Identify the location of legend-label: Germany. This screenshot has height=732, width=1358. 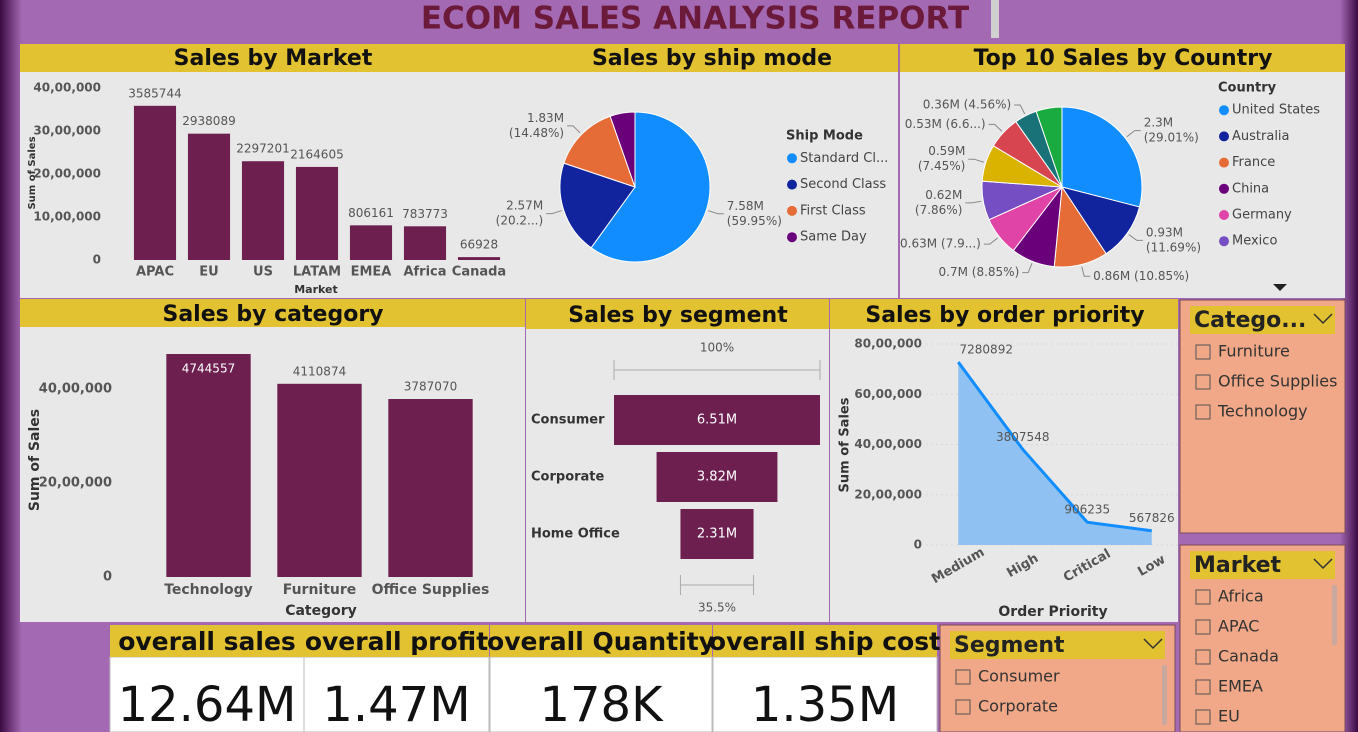
(1262, 215).